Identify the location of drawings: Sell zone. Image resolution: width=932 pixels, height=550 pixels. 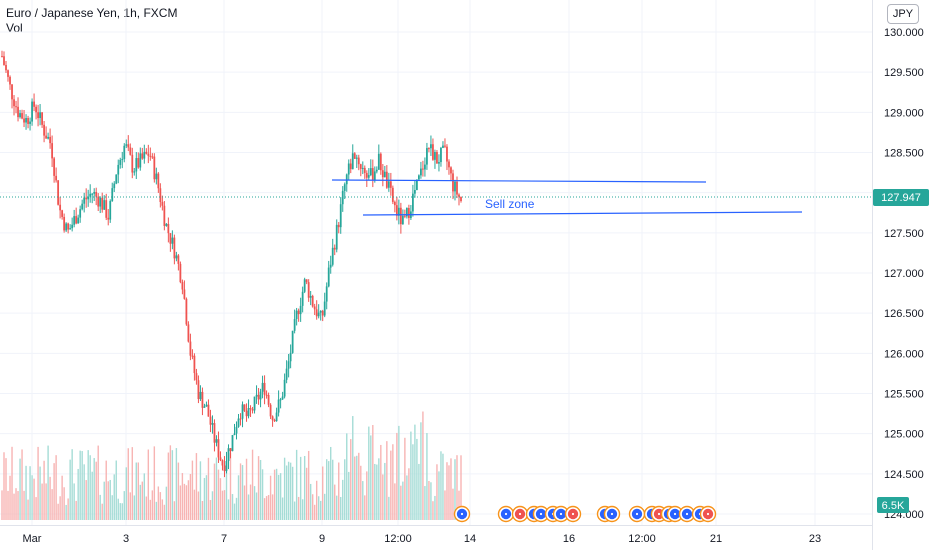
(567, 197).